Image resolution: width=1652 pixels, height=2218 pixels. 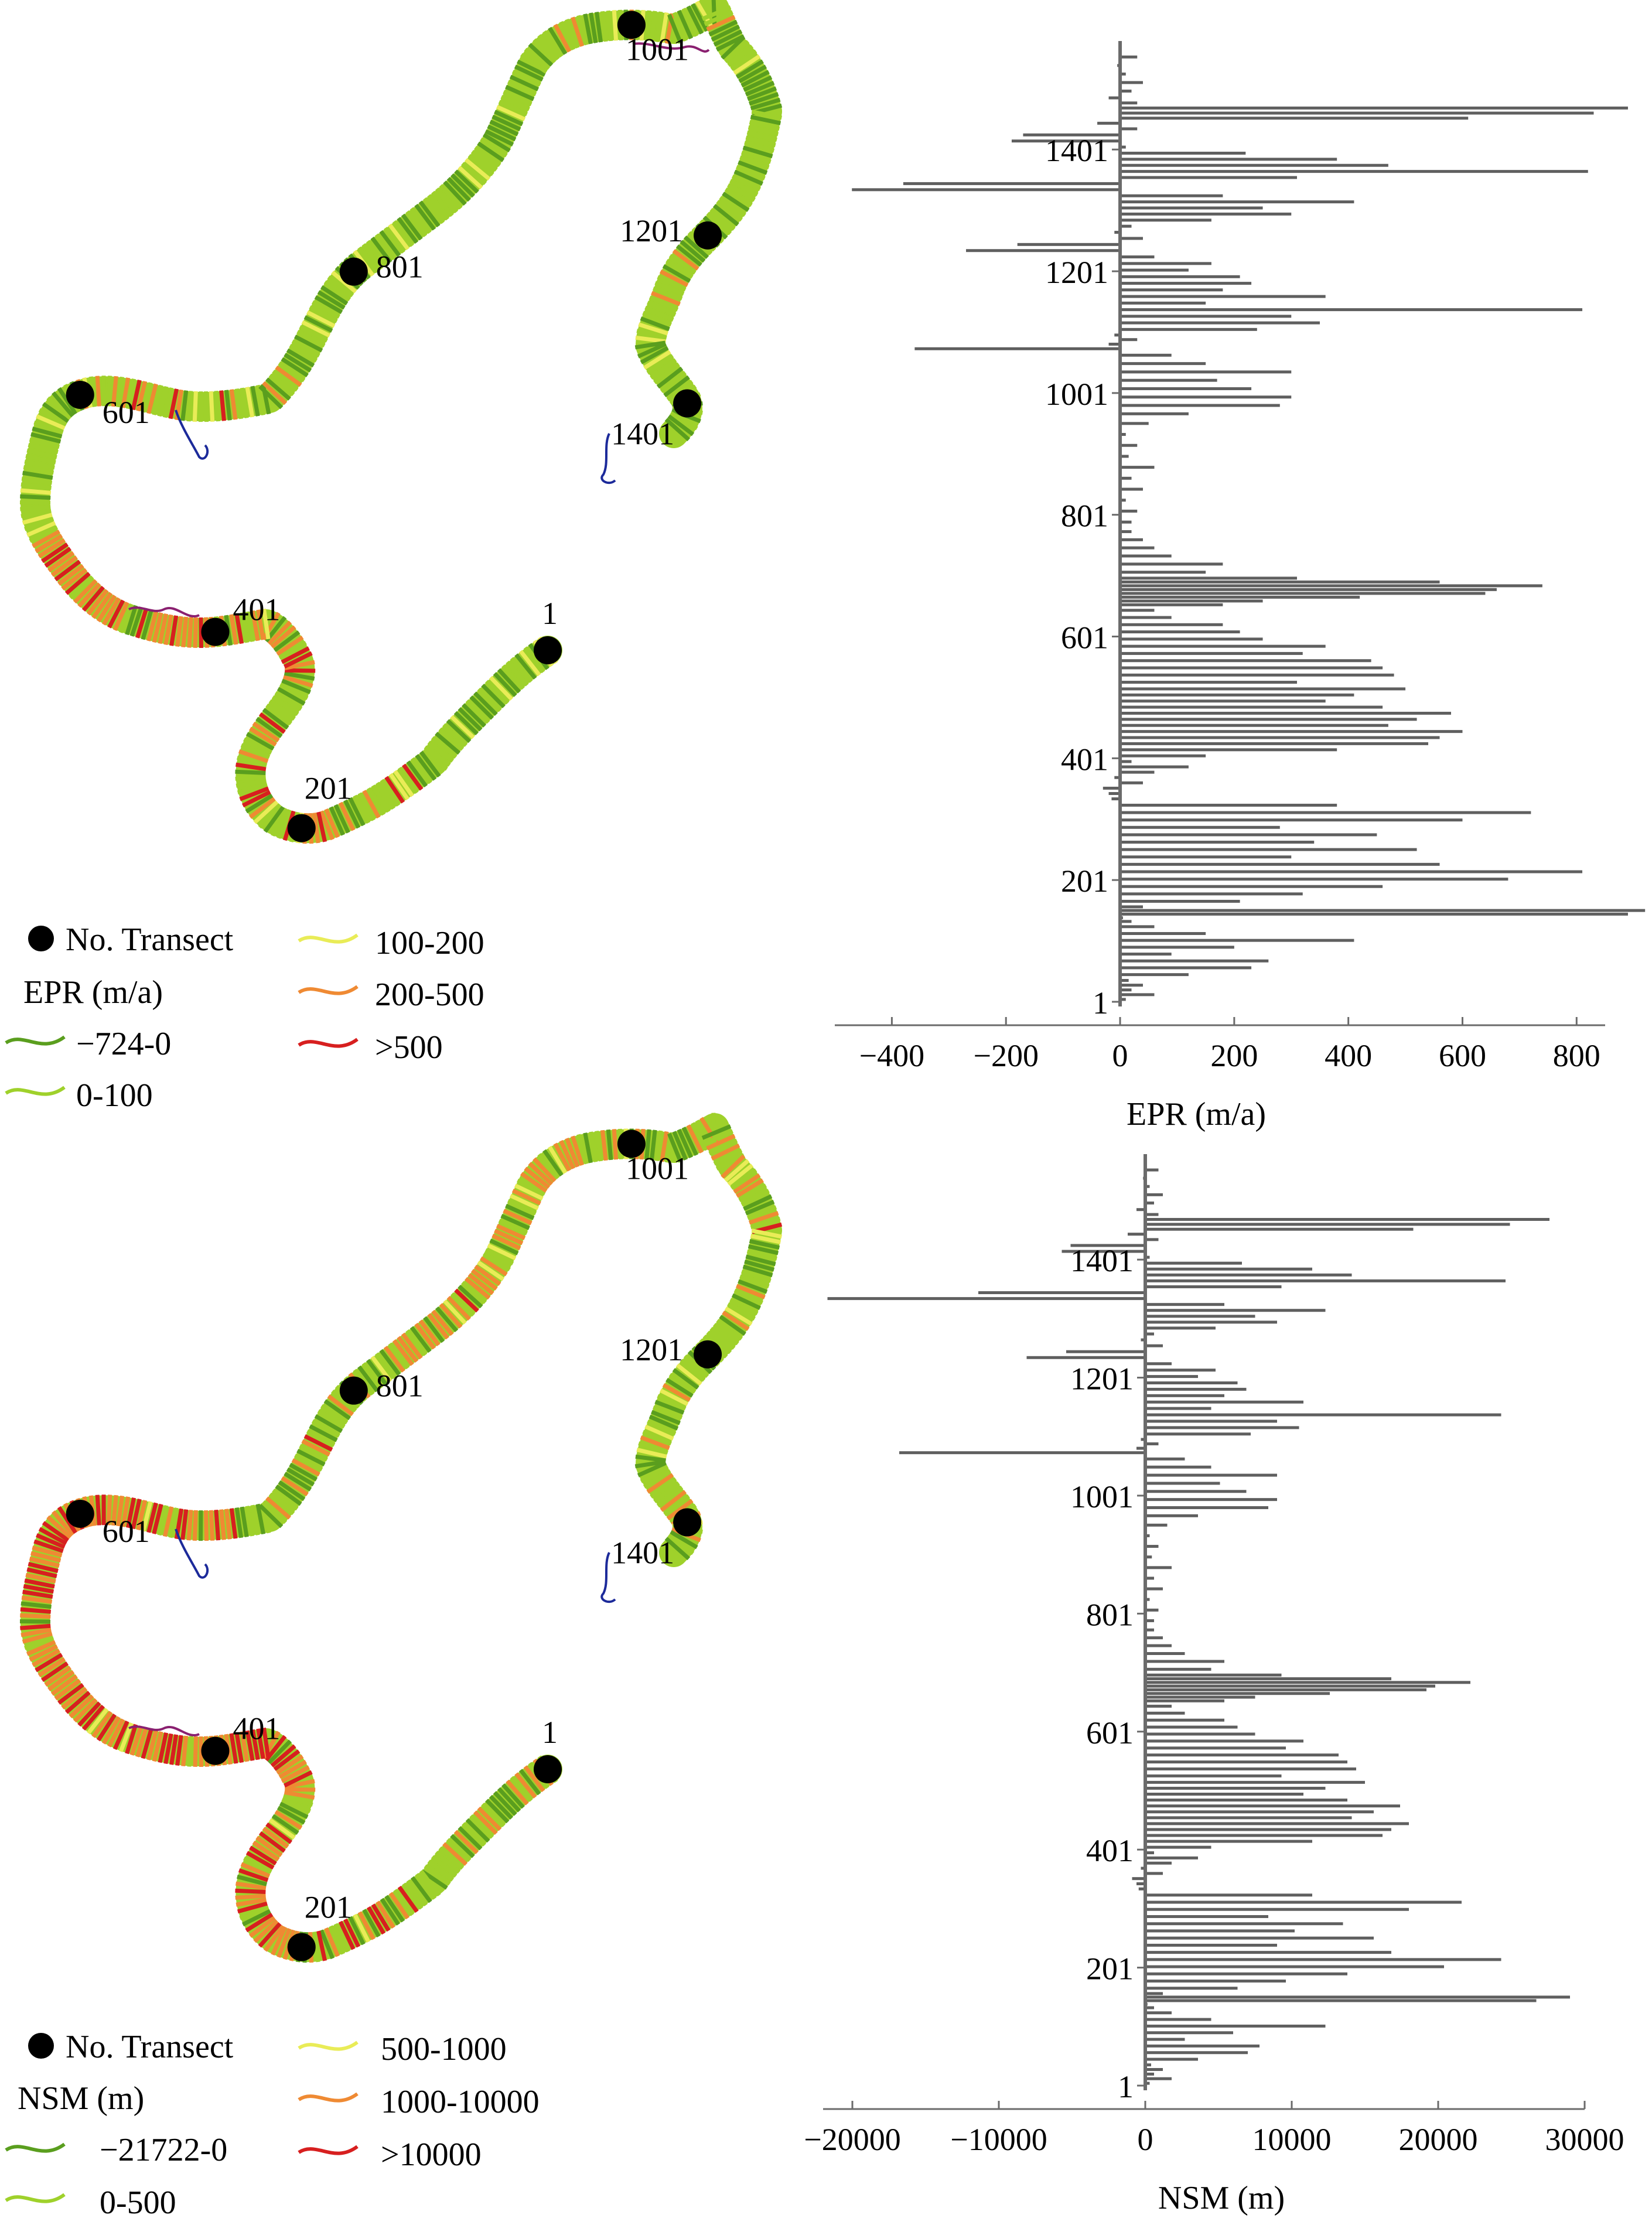 What do you see at coordinates (1076, 395) in the screenshot?
I see `y-tick-label: 1001` at bounding box center [1076, 395].